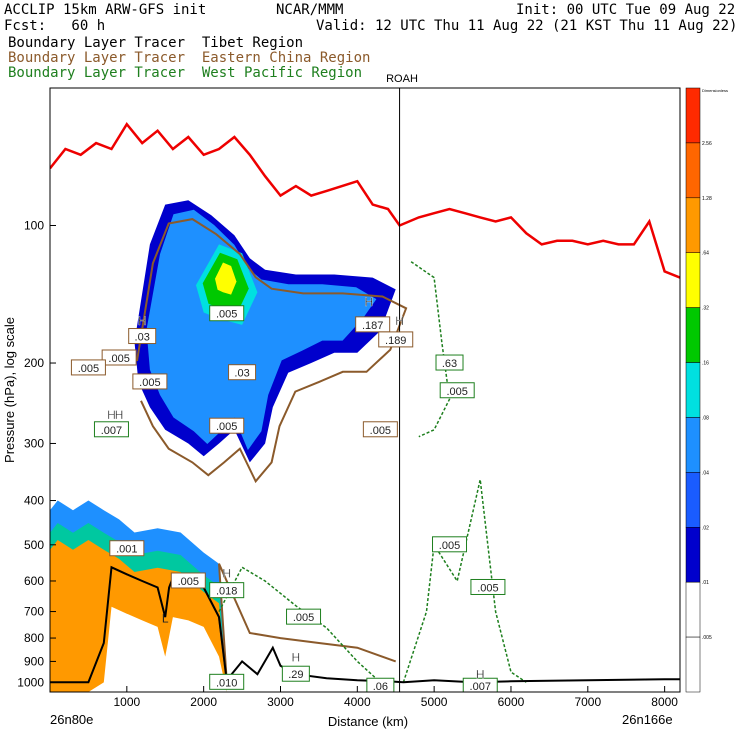 This screenshot has height=740, width=740. What do you see at coordinates (707, 638) in the screenshot?
I see `colorbar-tick-label: .005` at bounding box center [707, 638].